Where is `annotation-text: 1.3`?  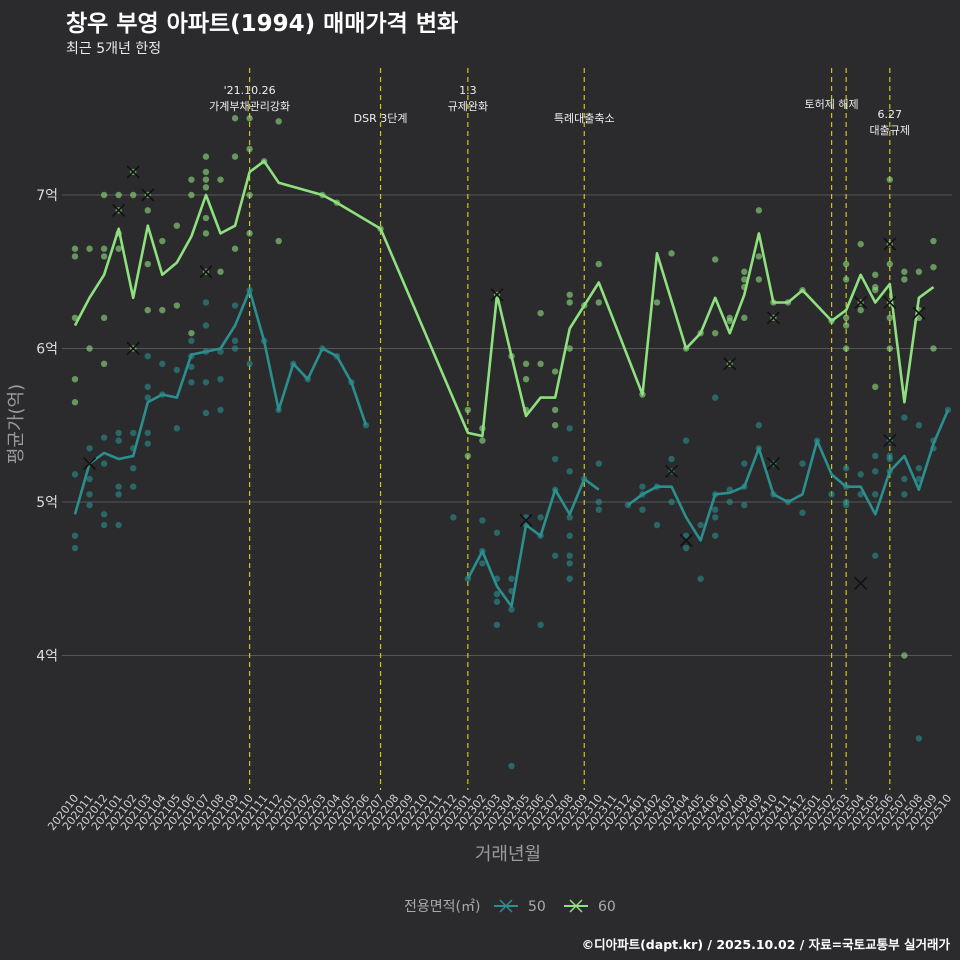
annotation-text: 1.3 is located at coordinates (468, 90).